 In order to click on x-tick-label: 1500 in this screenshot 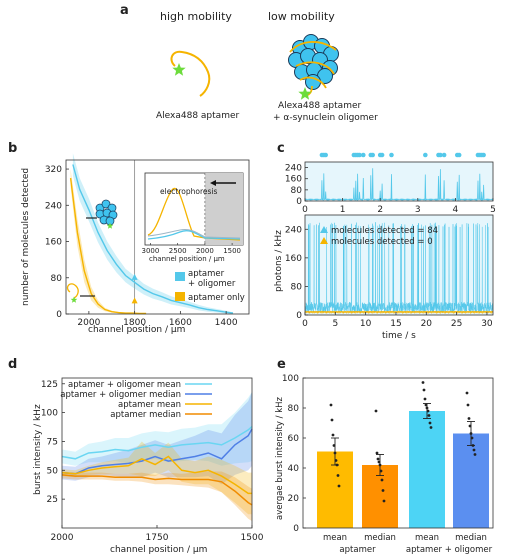, I will do `click(252, 538)`.